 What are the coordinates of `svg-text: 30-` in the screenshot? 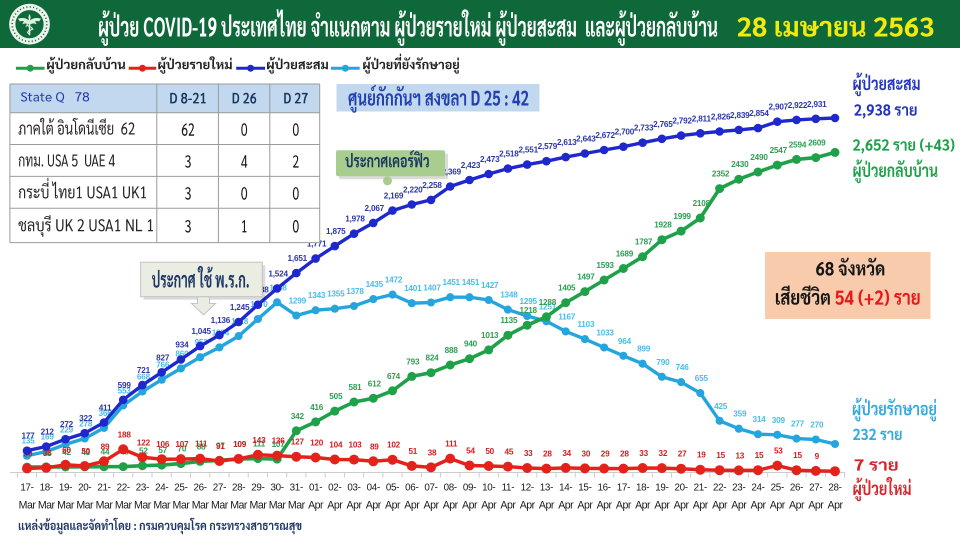 It's located at (276, 487).